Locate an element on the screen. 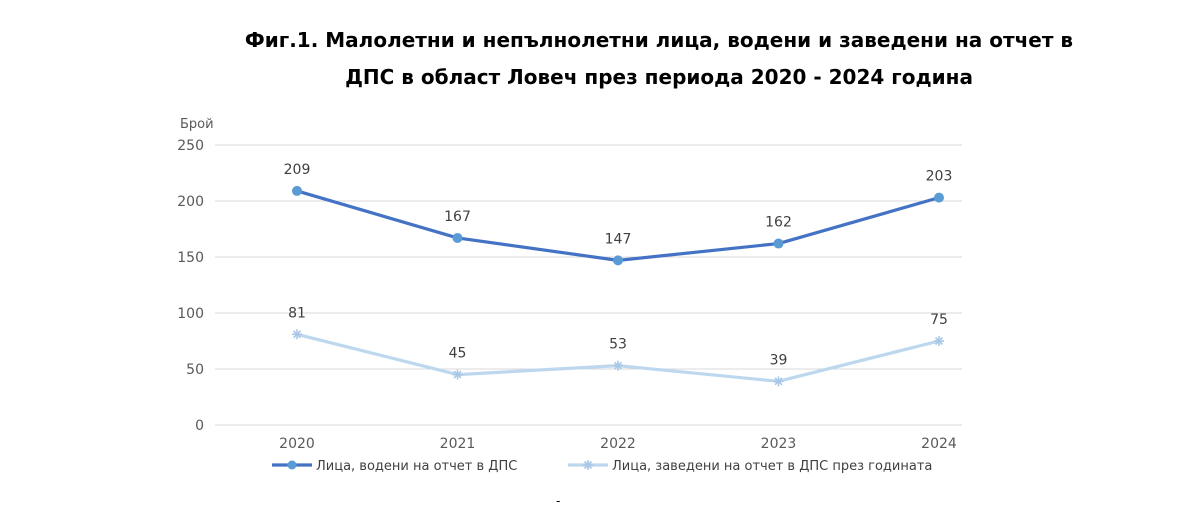  x-tick-label: 2024 is located at coordinates (939, 444).